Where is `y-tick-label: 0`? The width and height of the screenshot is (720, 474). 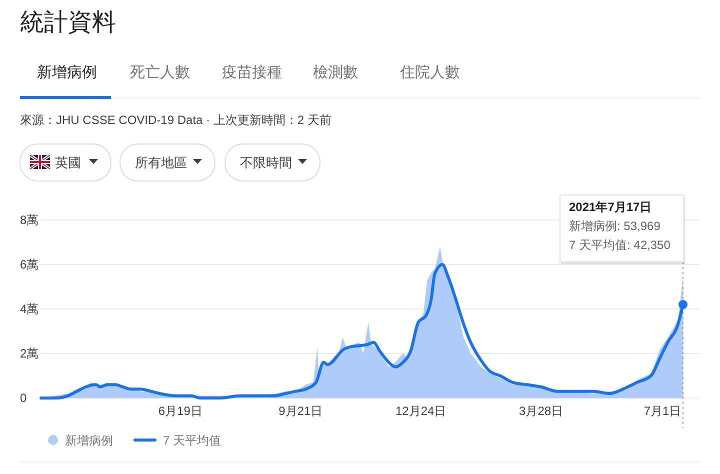
y-tick-label: 0 is located at coordinates (23, 398).